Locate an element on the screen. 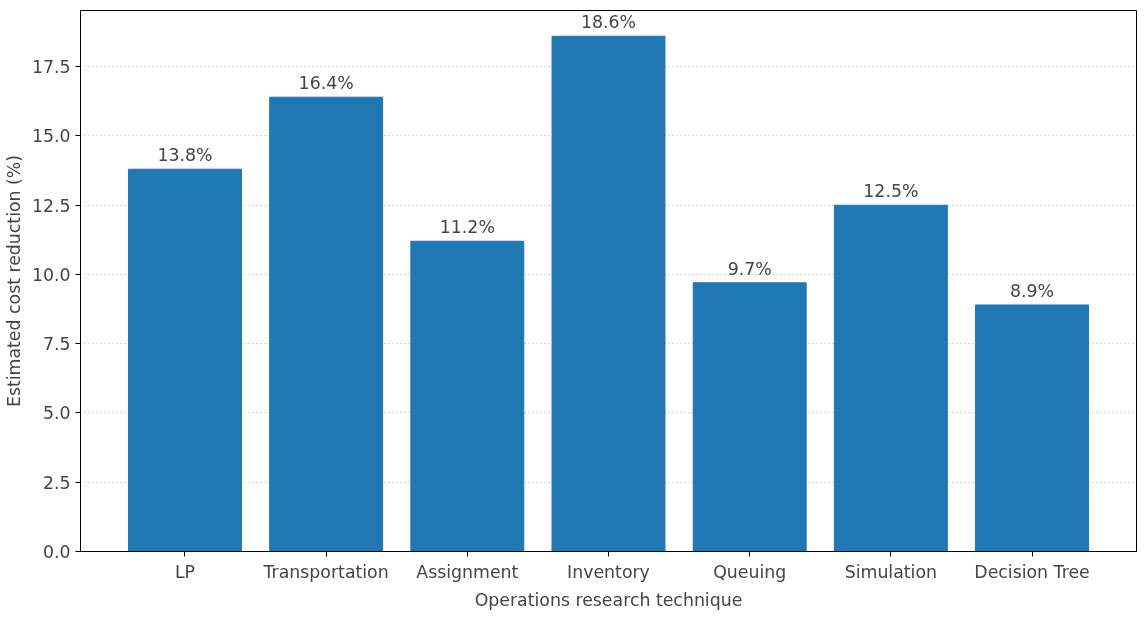 This screenshot has width=1145, height=617. data-label: 9.7% is located at coordinates (749, 268).